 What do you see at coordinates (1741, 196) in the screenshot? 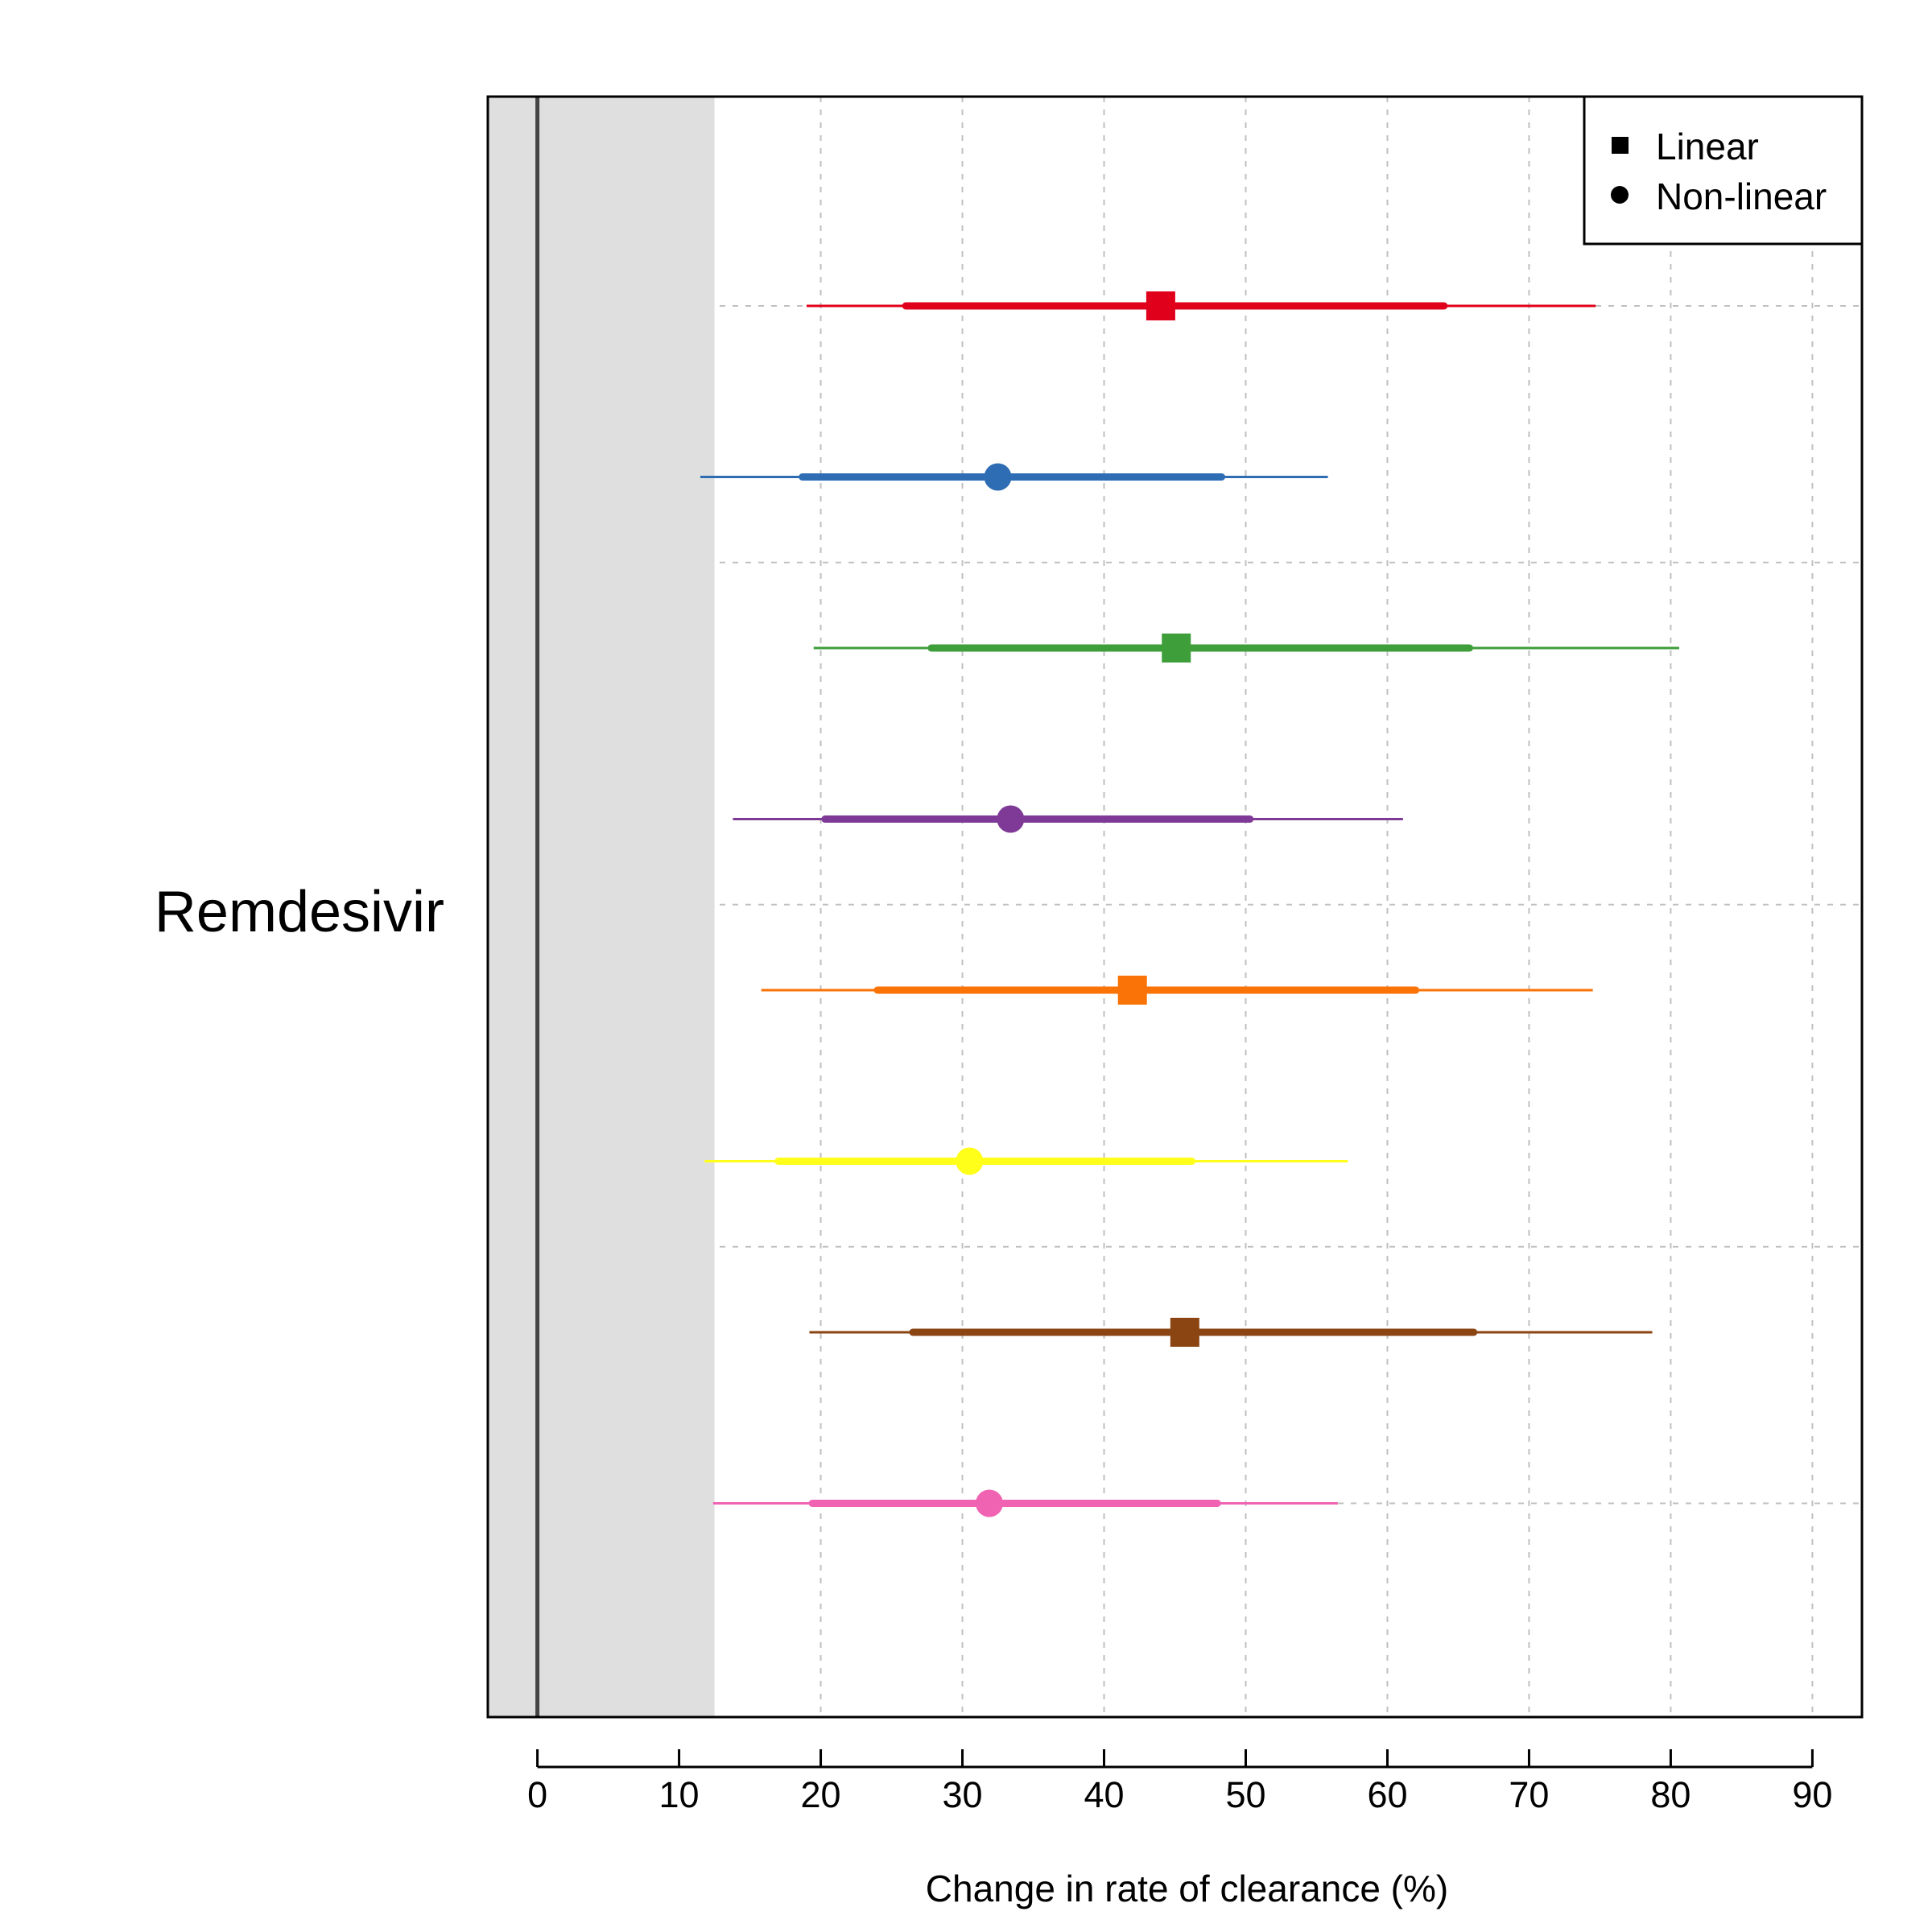
I see `legend-label-non-linear: Non-linear` at bounding box center [1741, 196].